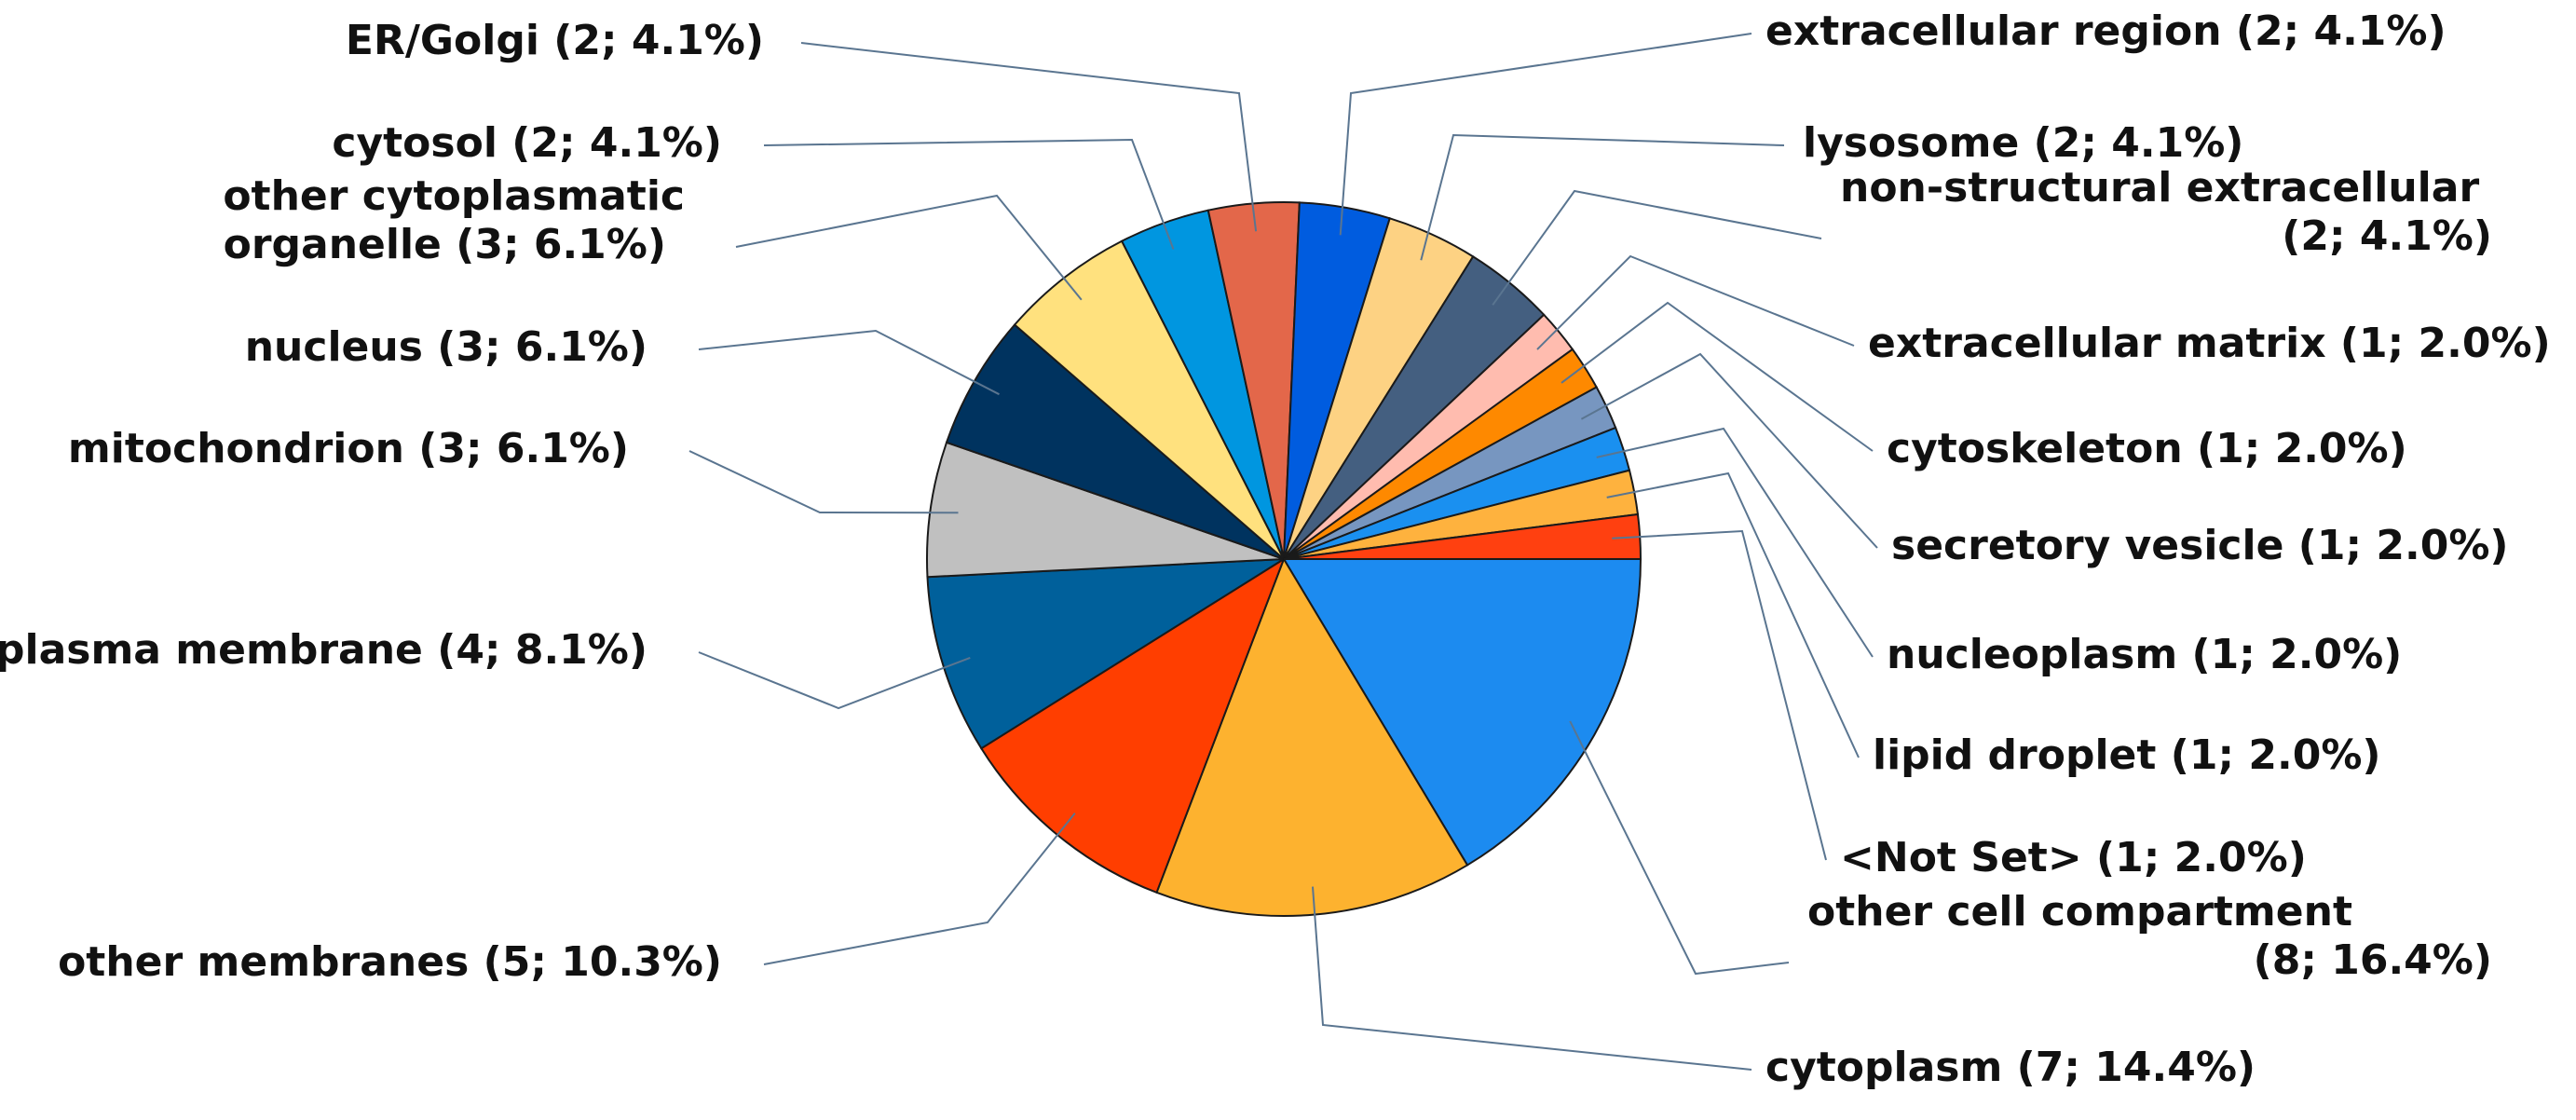 The height and width of the screenshot is (1120, 2576). I want to click on slice-label-line: other cell compartment, so click(2079, 912).